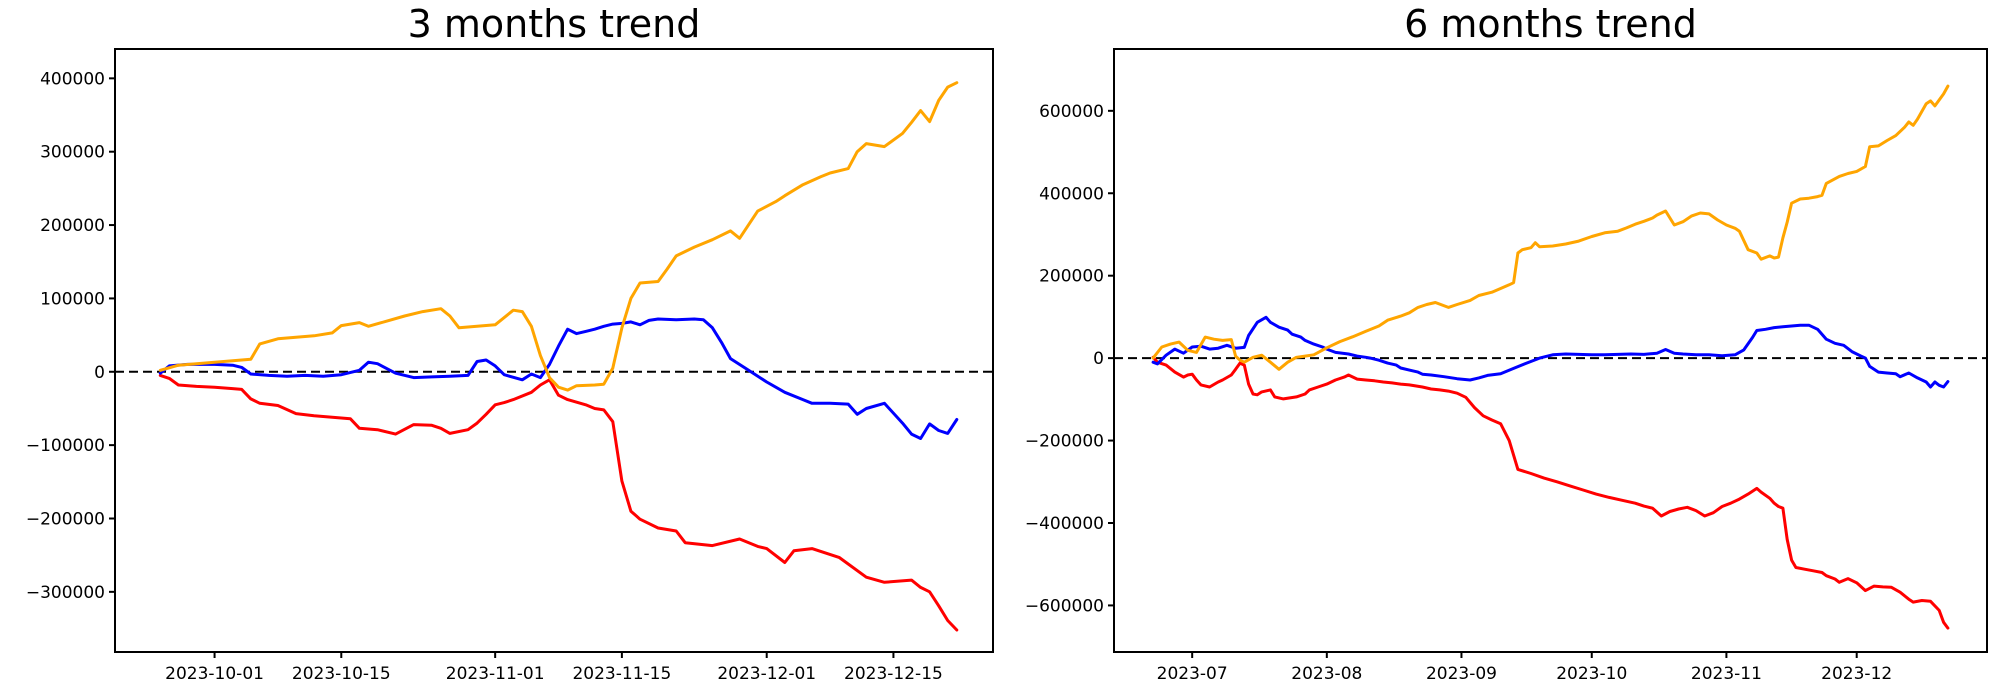  What do you see at coordinates (621, 674) in the screenshot?
I see `x-tick-label: 2023-11-15` at bounding box center [621, 674].